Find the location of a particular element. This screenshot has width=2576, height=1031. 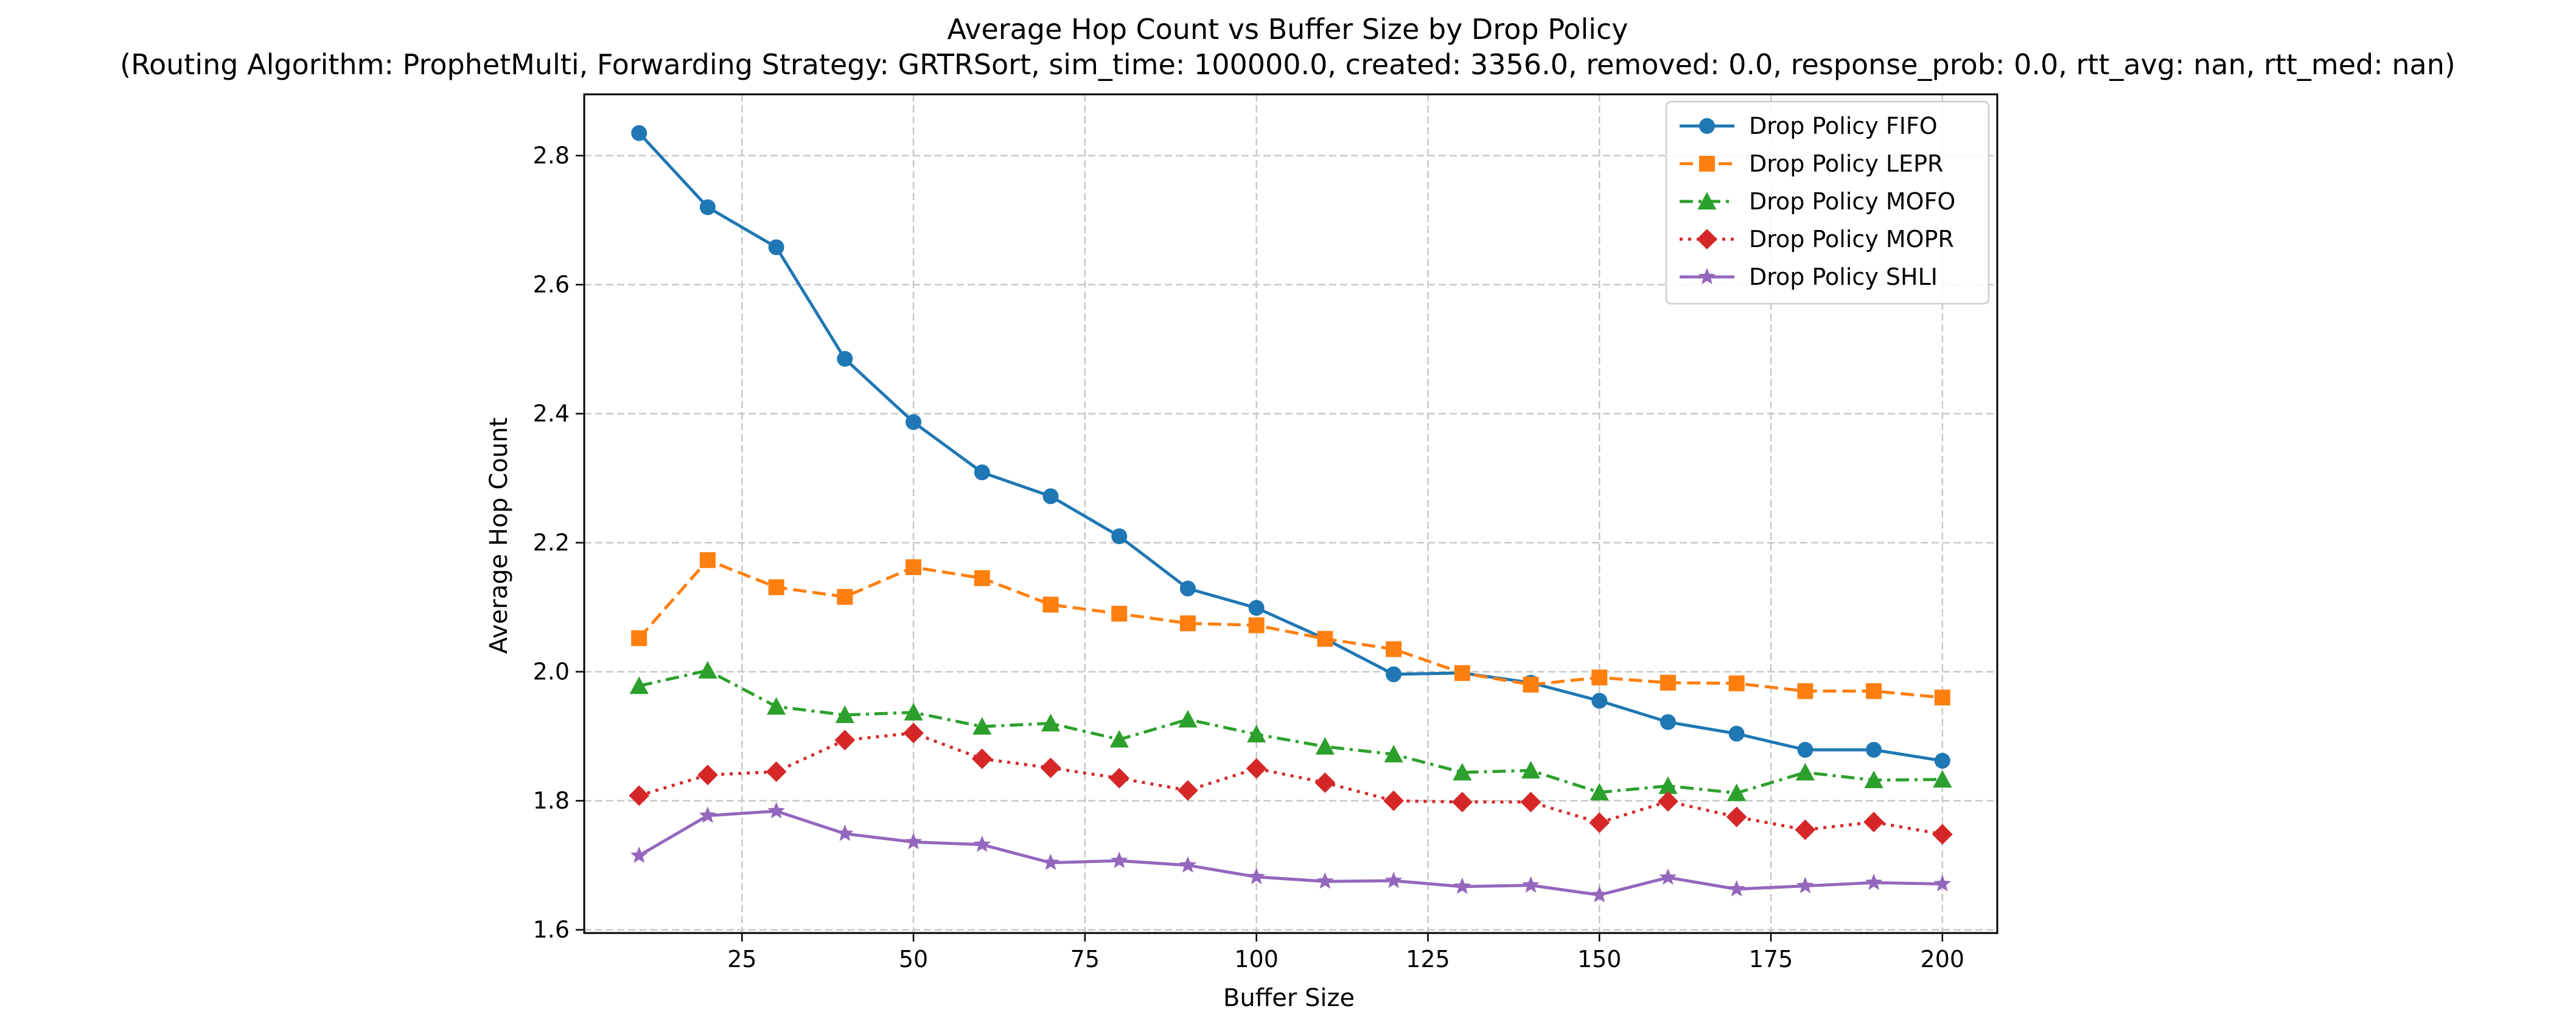

legend-label: Drop Policy MOPR is located at coordinates (1851, 239).